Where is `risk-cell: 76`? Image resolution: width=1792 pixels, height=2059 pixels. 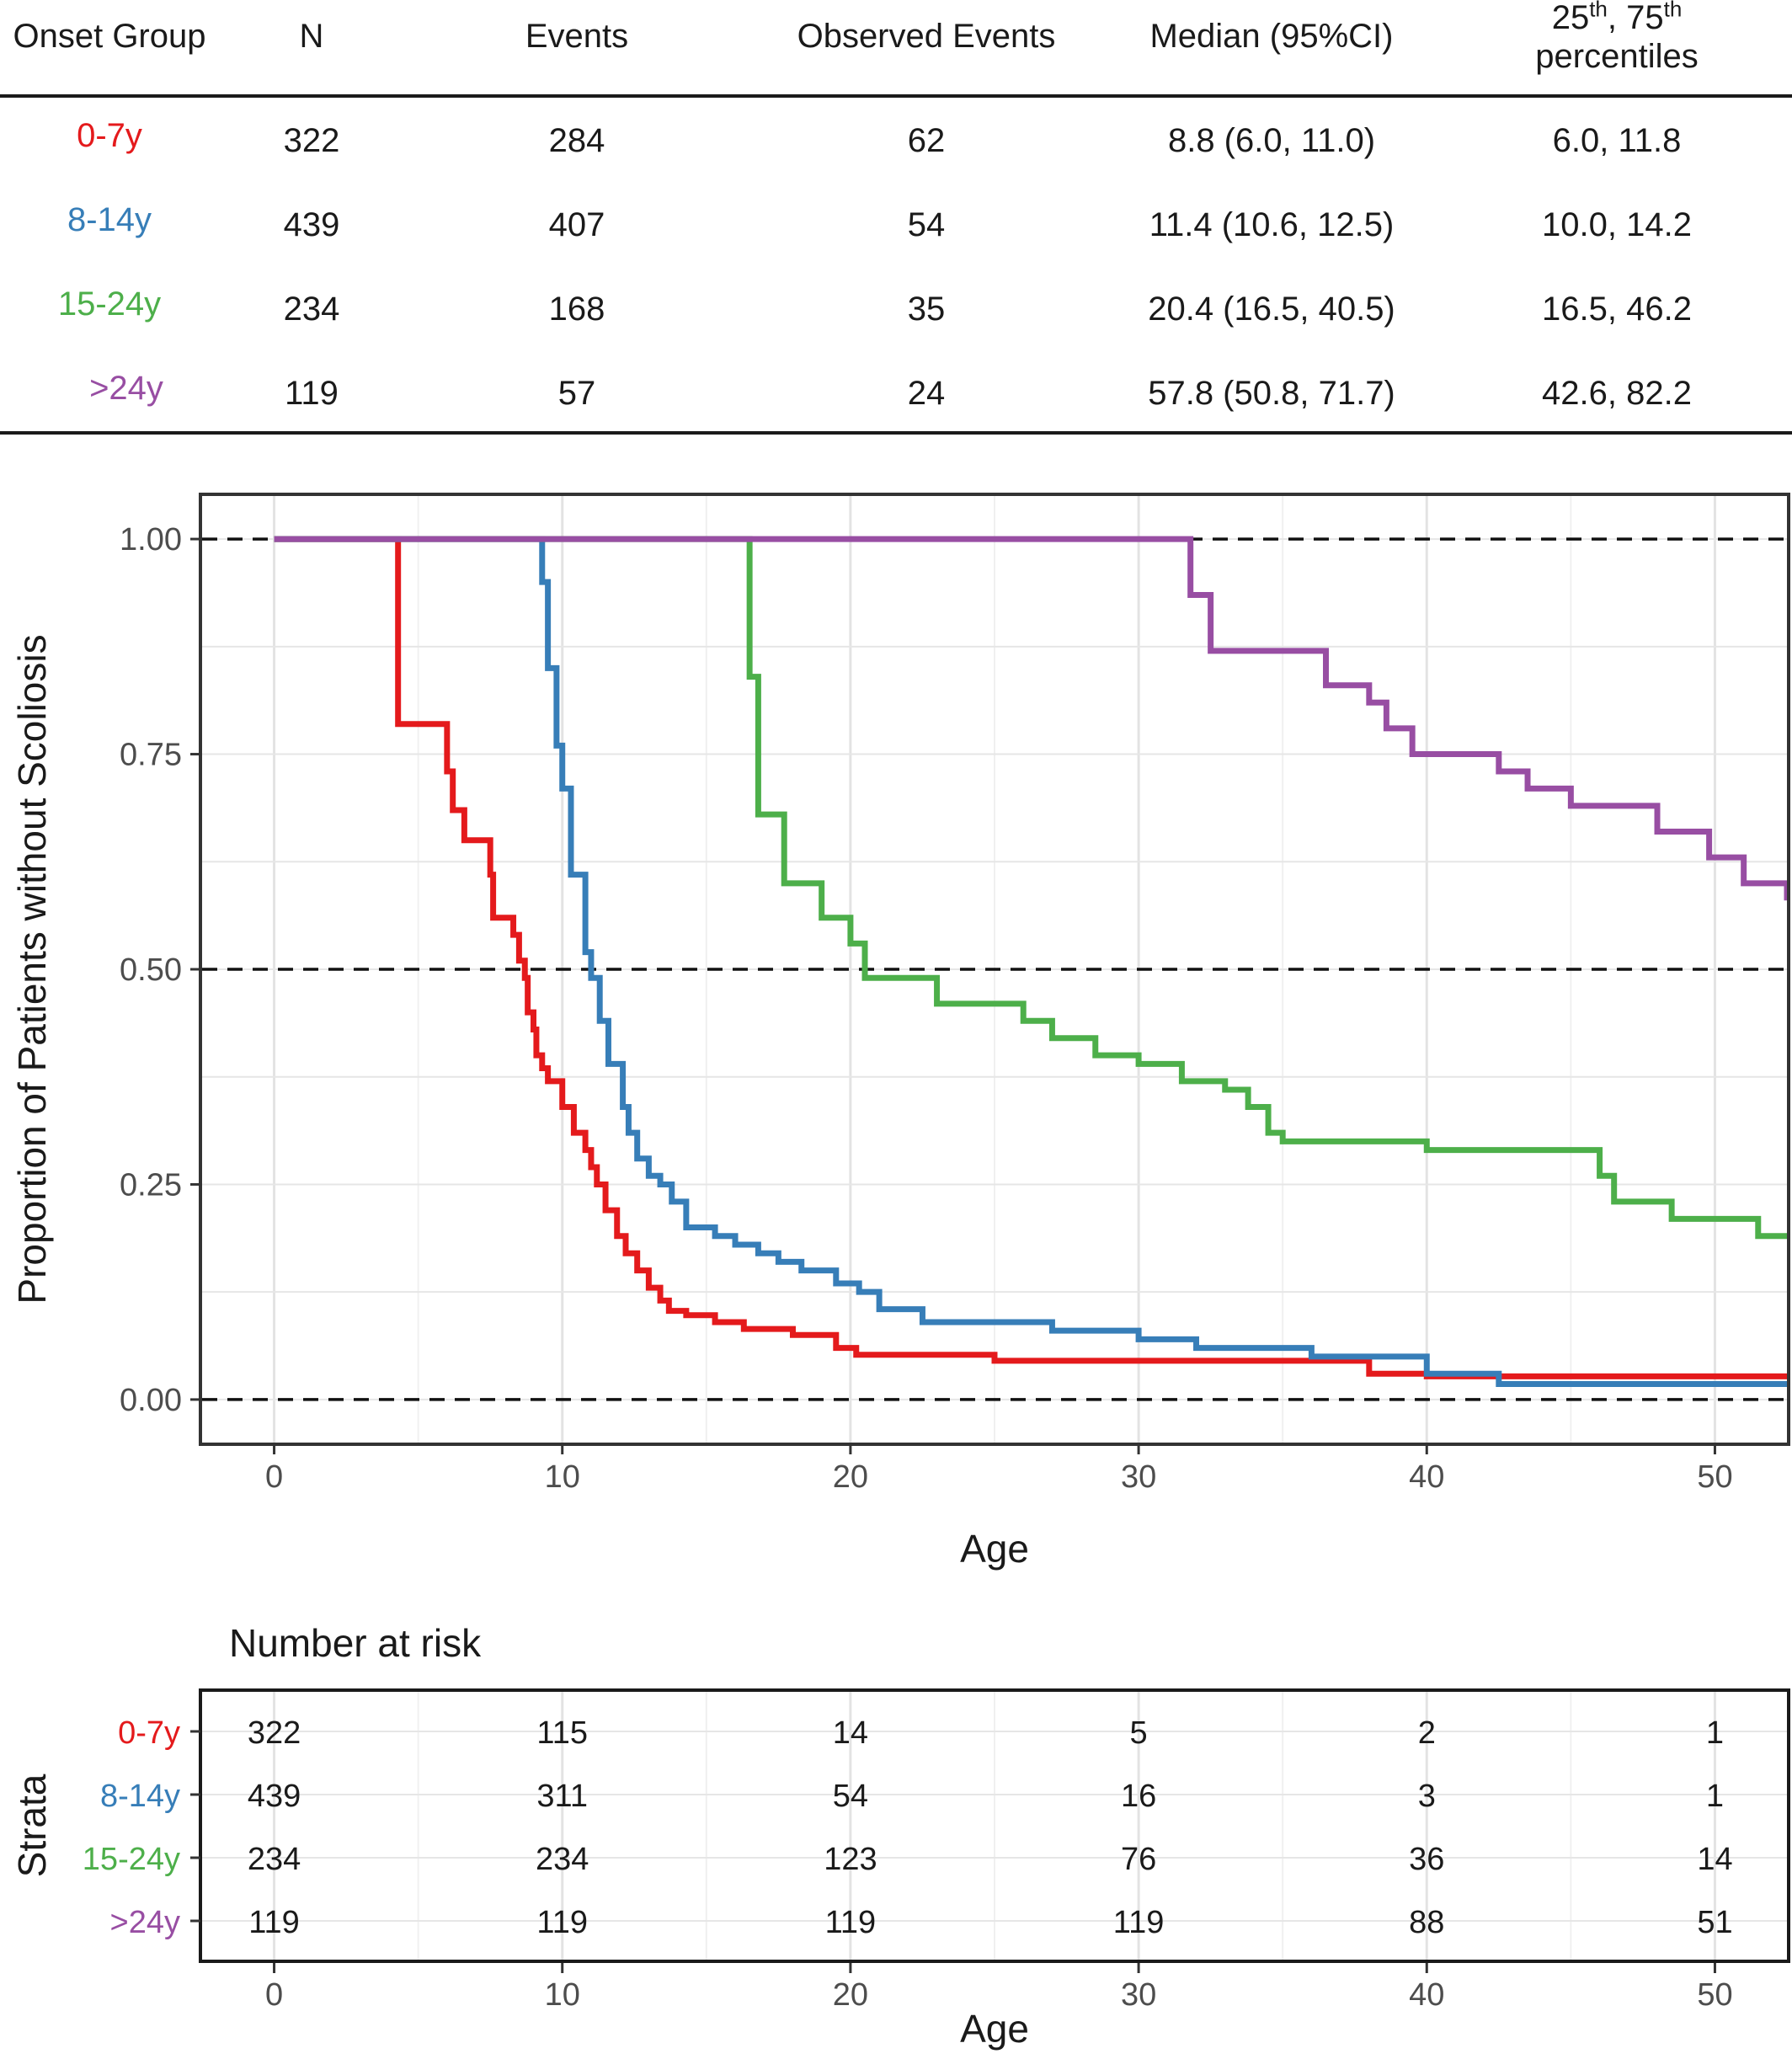 risk-cell: 76 is located at coordinates (1138, 1859).